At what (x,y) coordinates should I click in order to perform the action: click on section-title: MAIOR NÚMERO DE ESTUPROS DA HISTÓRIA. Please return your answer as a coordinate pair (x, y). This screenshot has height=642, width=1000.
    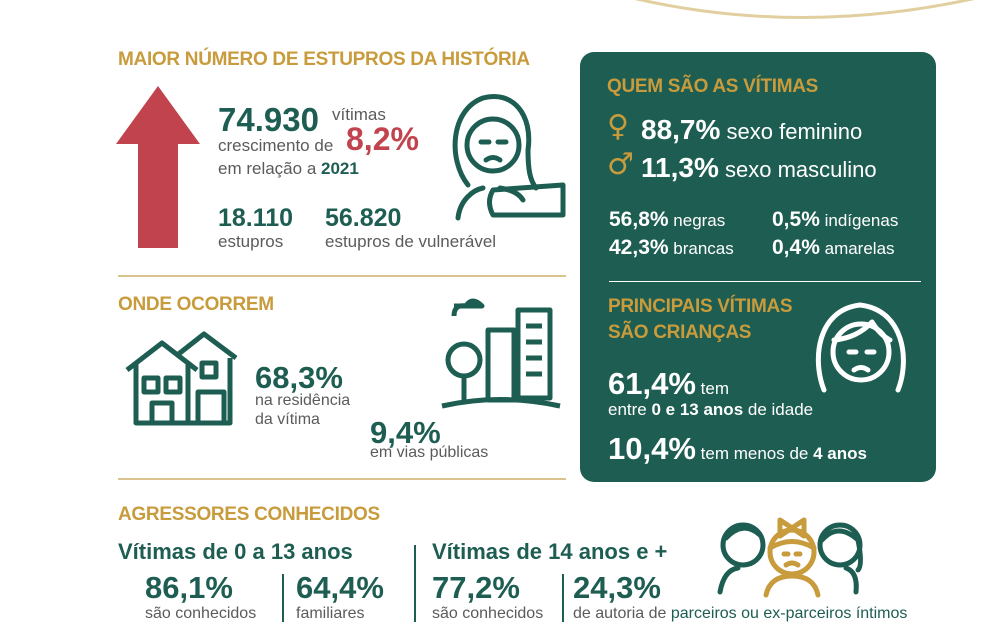
    Looking at the image, I should click on (324, 59).